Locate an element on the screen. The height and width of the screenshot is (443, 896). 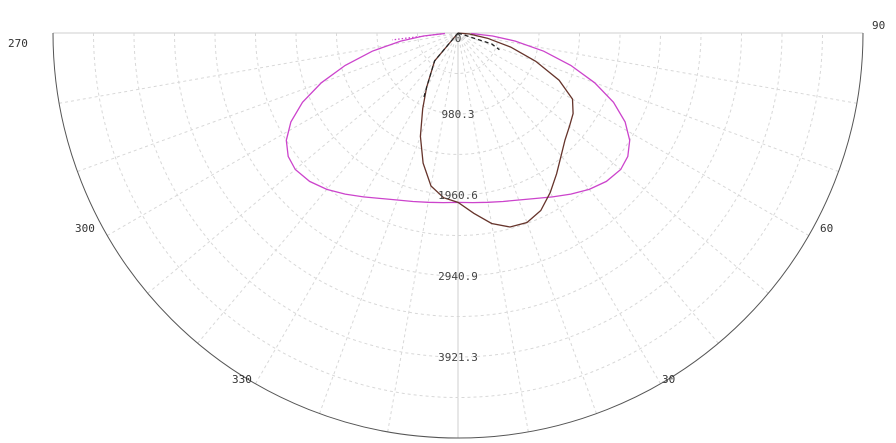
radial-tick-label: 0 is located at coordinates (458, 38).